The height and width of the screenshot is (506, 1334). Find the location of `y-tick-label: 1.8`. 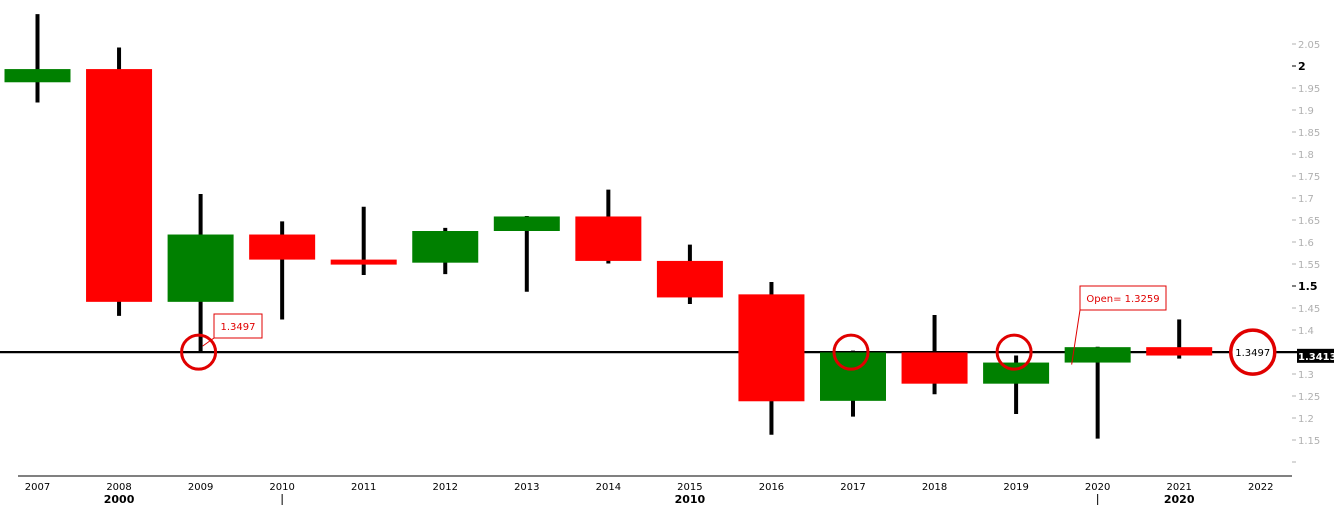

y-tick-label: 1.8 is located at coordinates (1306, 155).